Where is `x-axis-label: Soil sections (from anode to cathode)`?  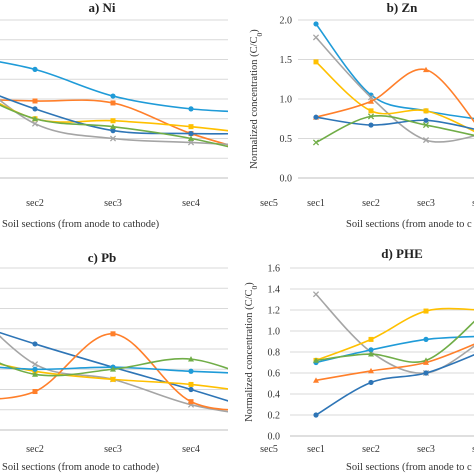 x-axis-label: Soil sections (from anode to cathode) is located at coordinates (81, 467).